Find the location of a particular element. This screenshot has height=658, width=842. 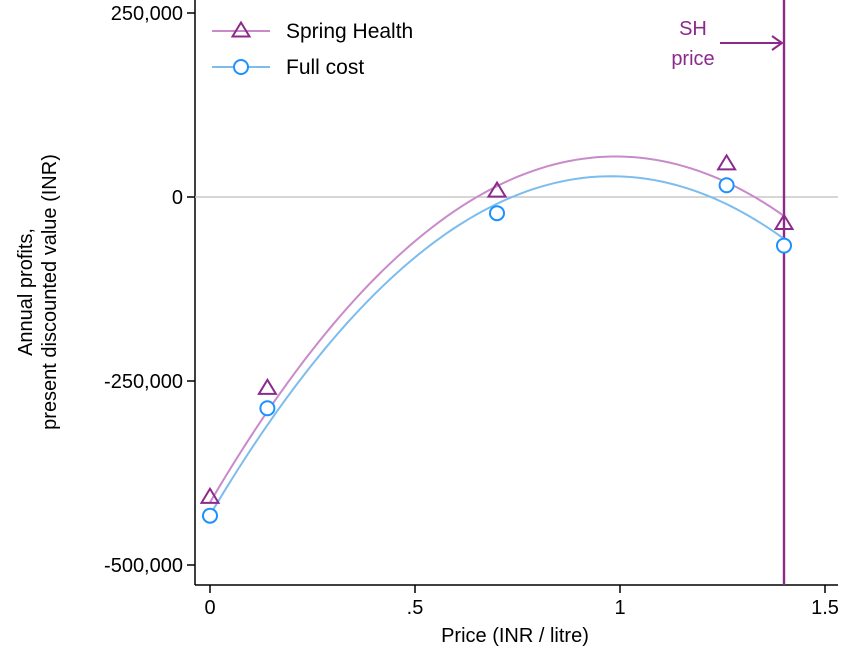

x-tick-label: 0 is located at coordinates (209, 608).